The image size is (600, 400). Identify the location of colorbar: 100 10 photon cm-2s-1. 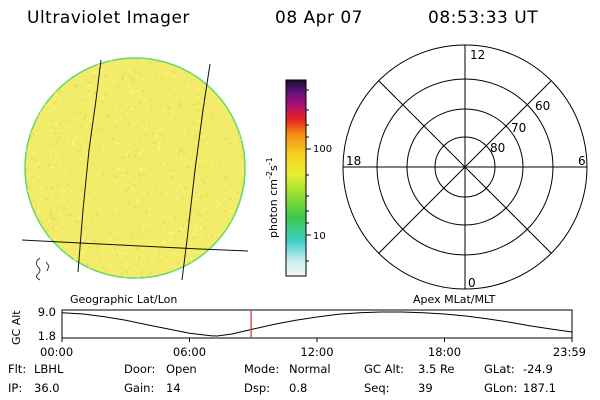
(298, 178).